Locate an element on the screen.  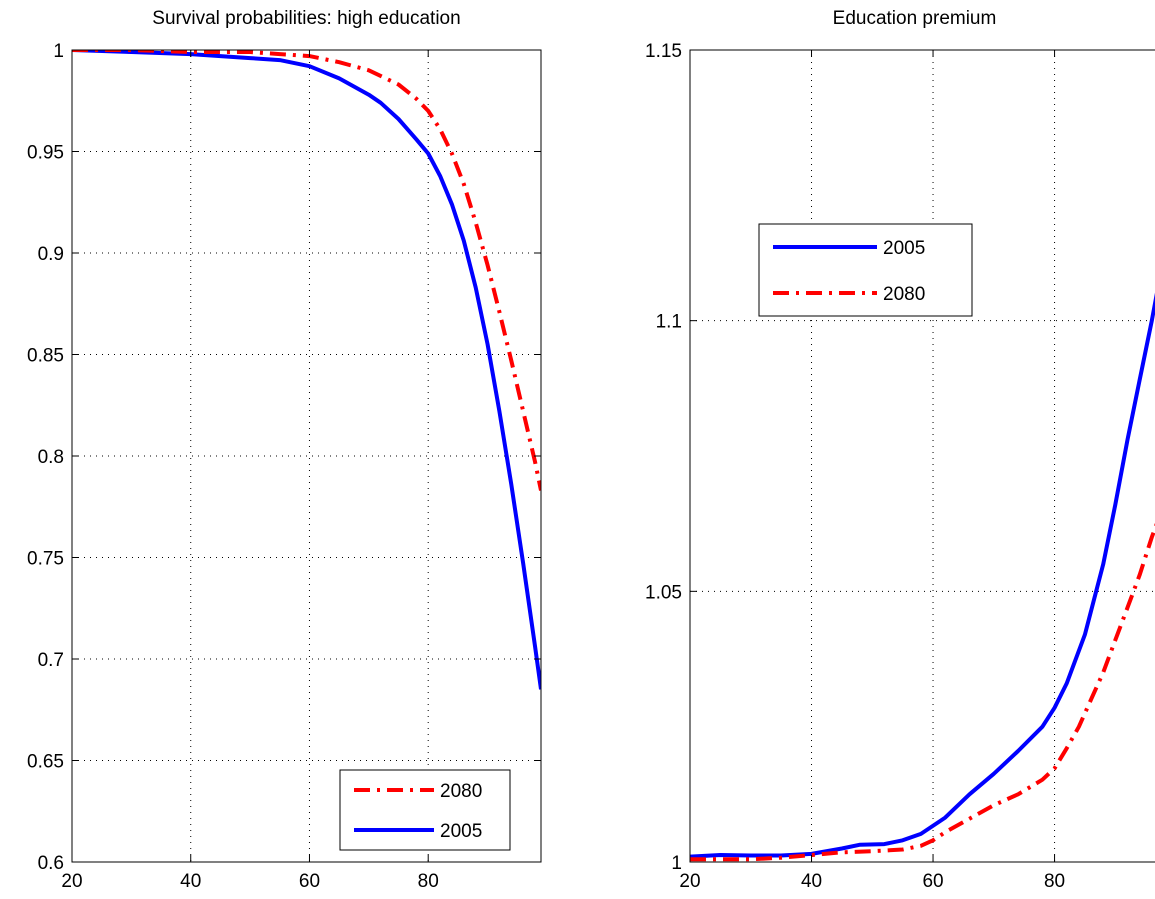
chart-title: Education premium is located at coordinates (915, 18).